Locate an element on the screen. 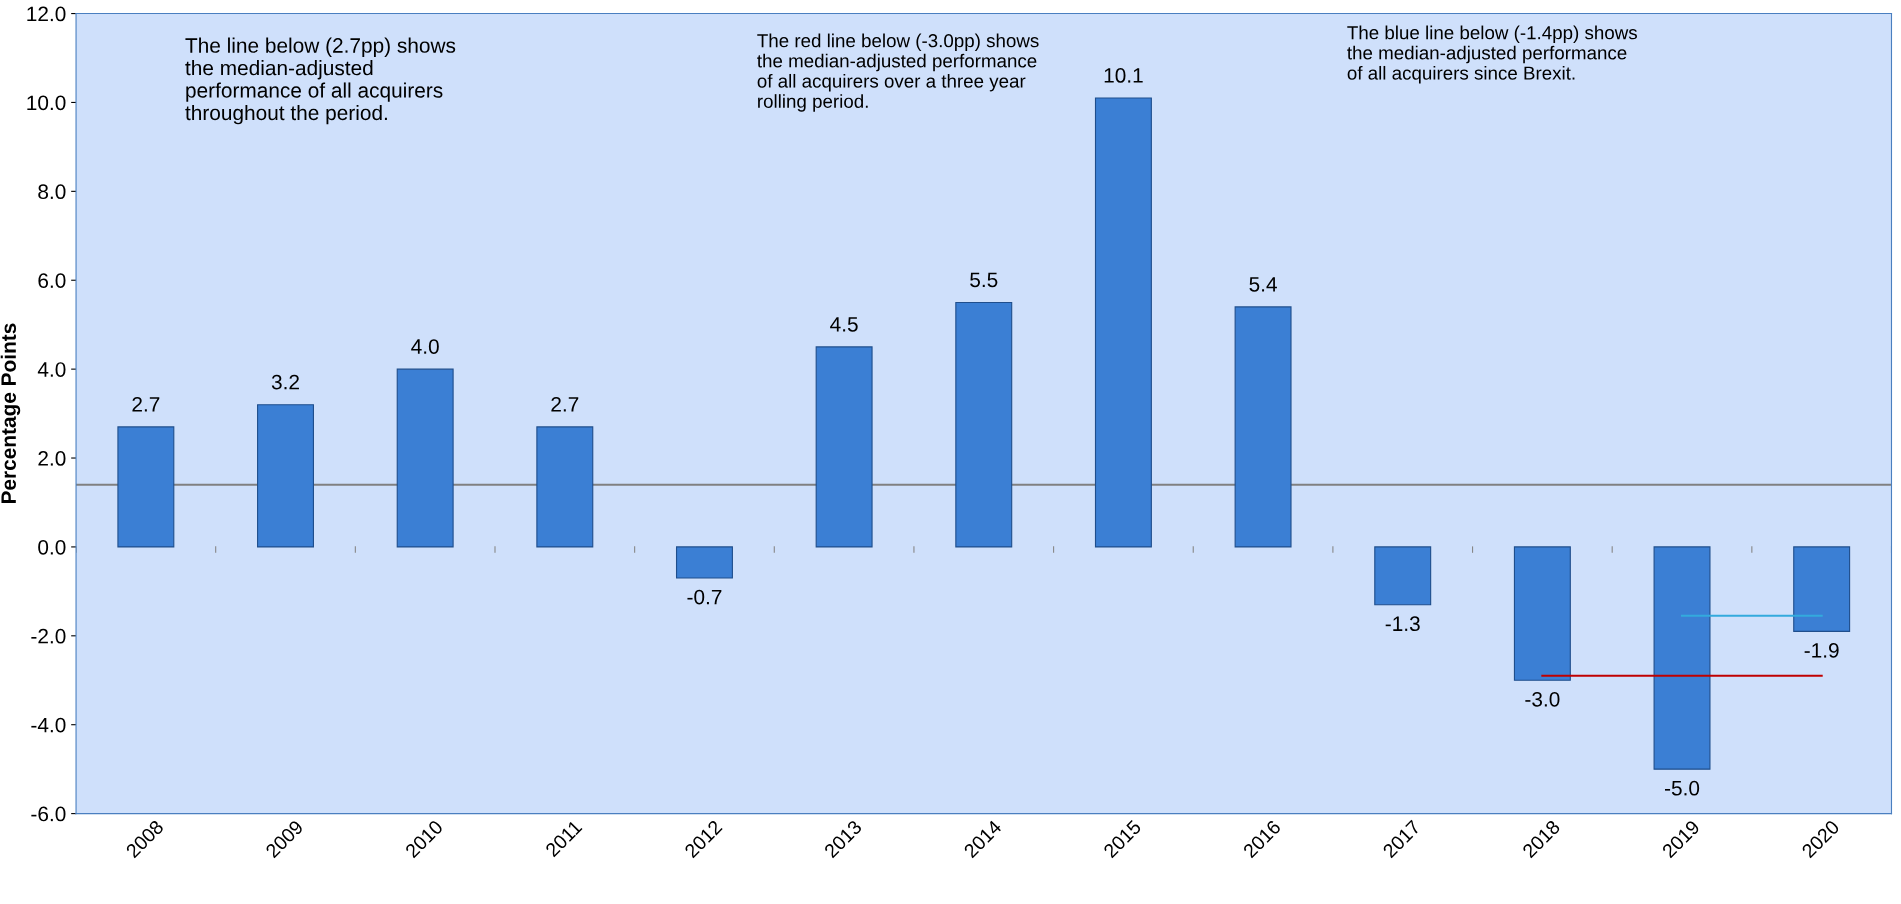 This screenshot has height=904, width=1901. data-label: -5.0 is located at coordinates (1682, 788).